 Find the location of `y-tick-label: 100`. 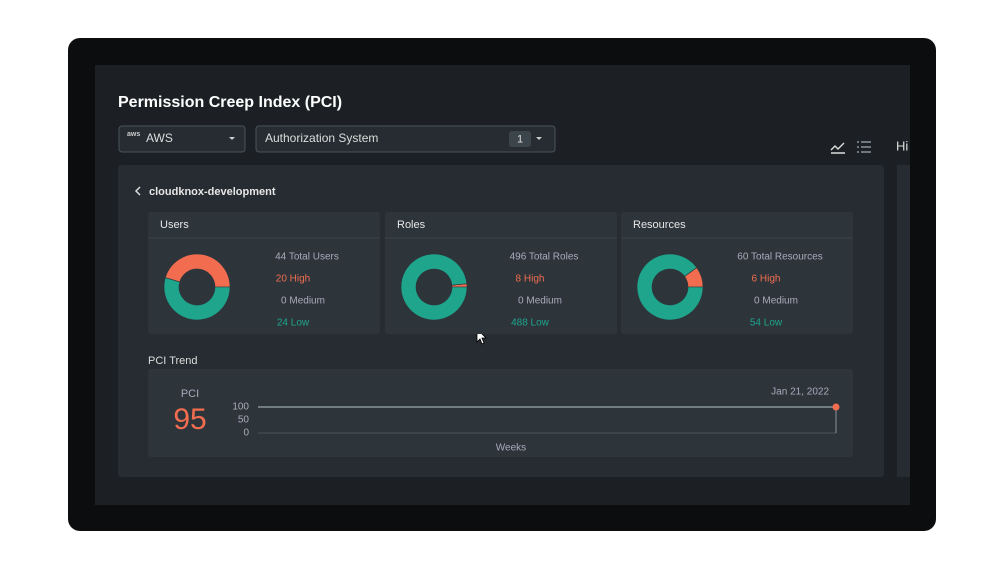

y-tick-label: 100 is located at coordinates (240, 407).